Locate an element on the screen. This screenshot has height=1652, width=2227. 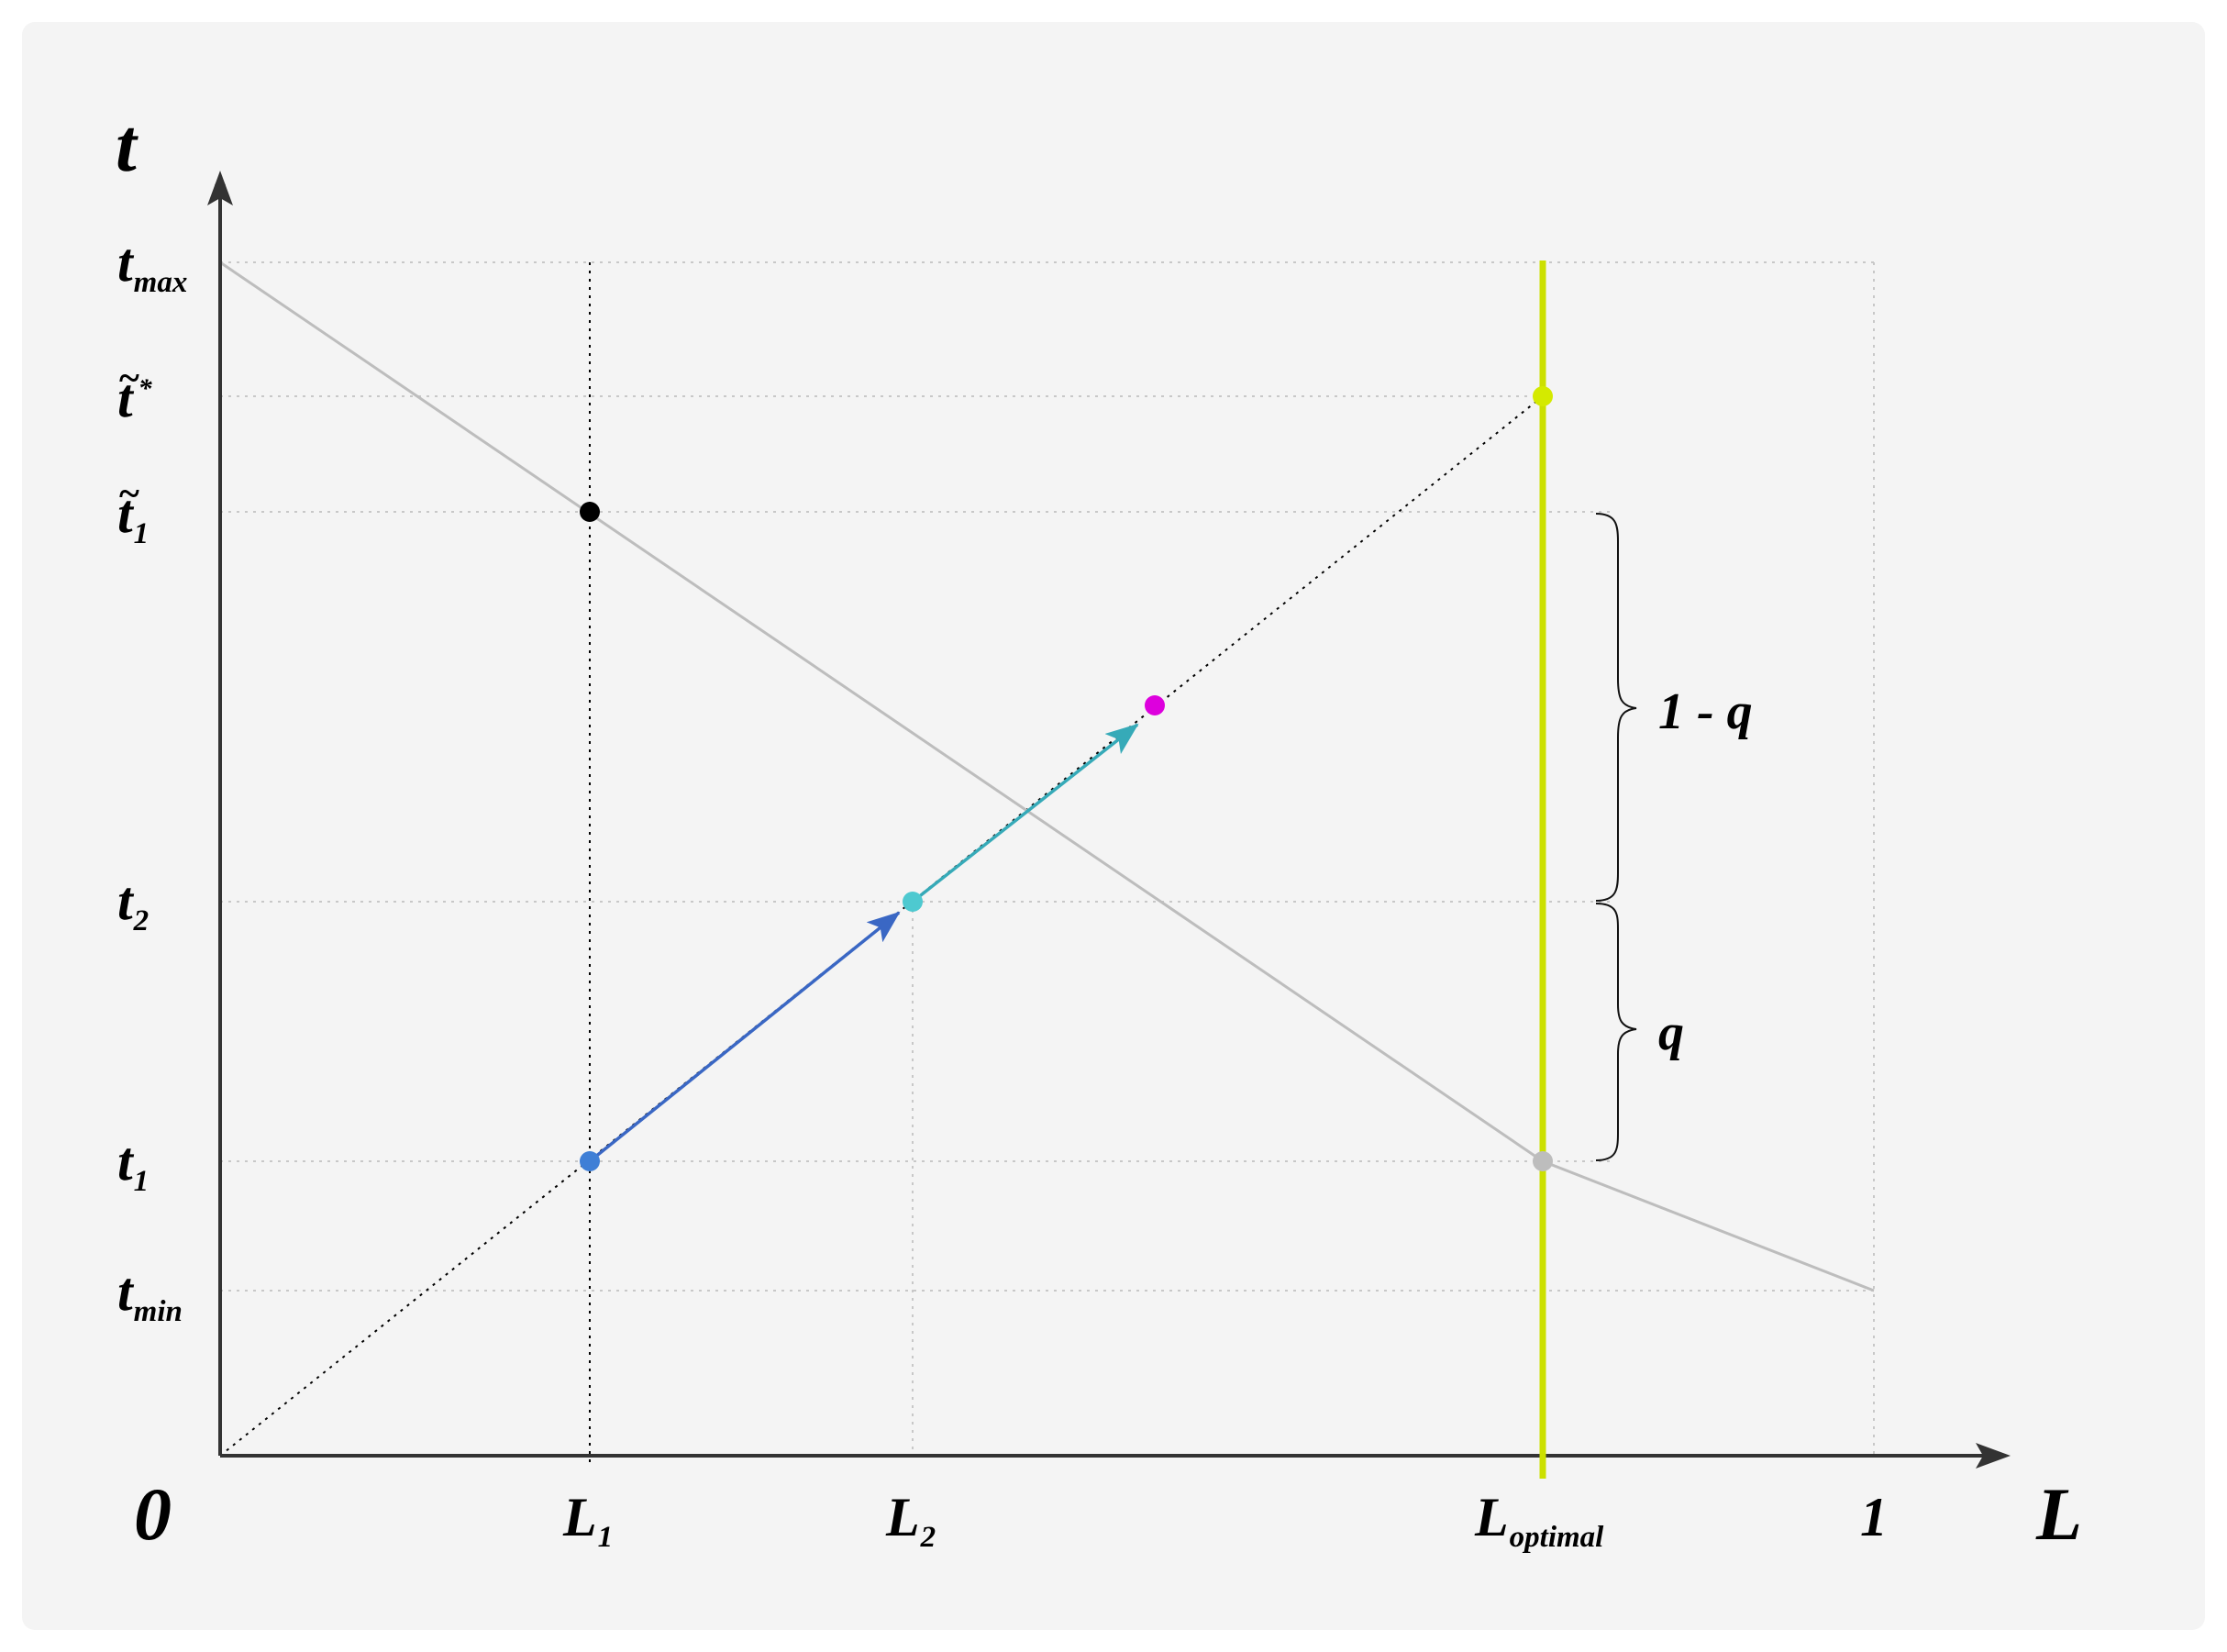
y-axis-name: t is located at coordinates (127, 146).